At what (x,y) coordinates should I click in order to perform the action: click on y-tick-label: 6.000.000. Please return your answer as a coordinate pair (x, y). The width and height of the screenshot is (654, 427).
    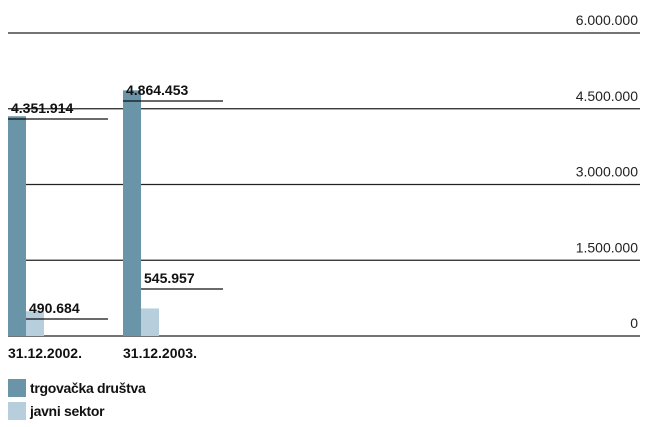
    Looking at the image, I should click on (607, 20).